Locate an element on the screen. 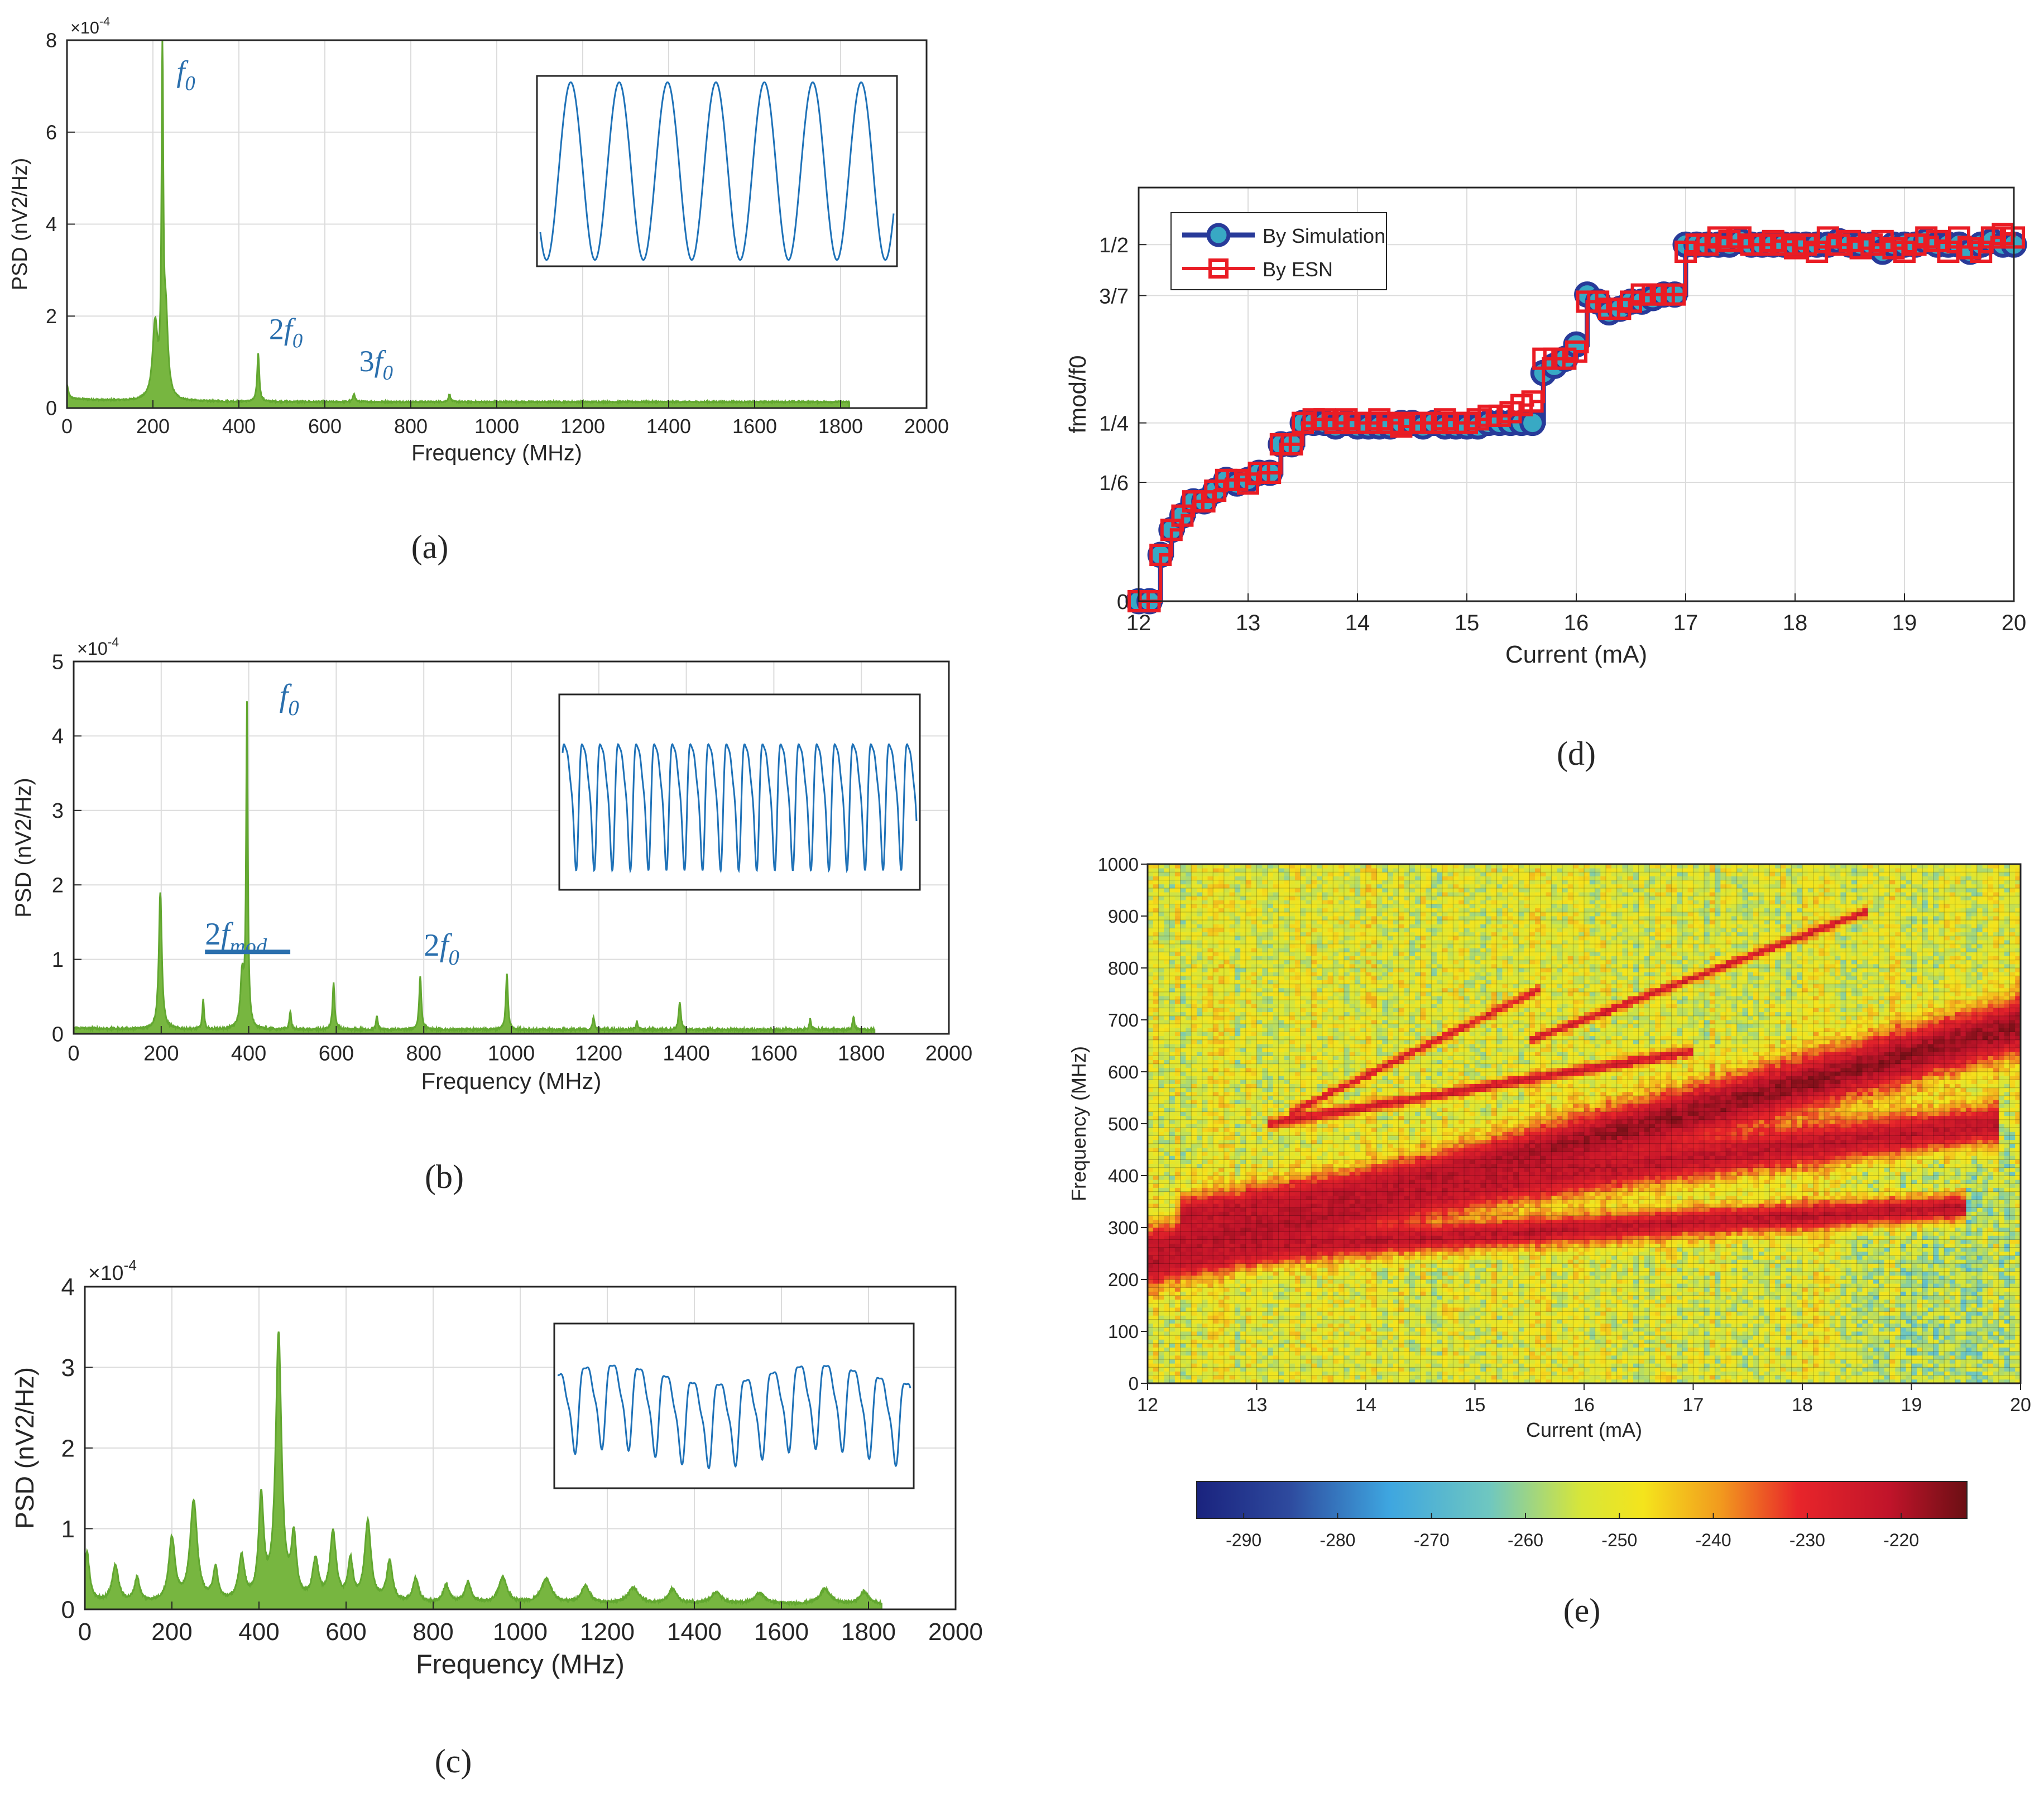 This screenshot has height=1793, width=2044. y-tick-label: 900 is located at coordinates (1123, 916).